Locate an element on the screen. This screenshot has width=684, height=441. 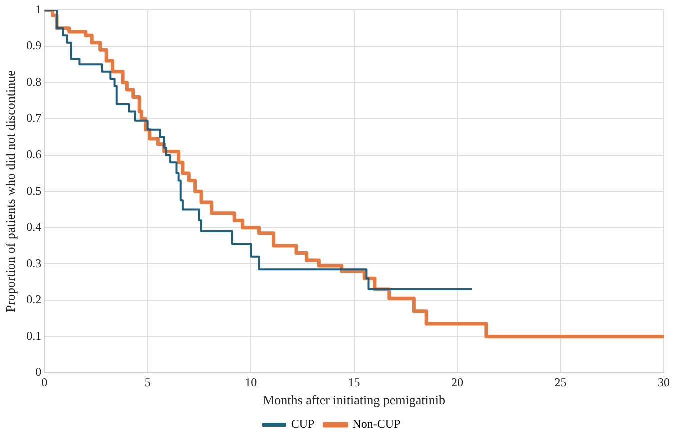
x-tick-label: 20 is located at coordinates (458, 382).